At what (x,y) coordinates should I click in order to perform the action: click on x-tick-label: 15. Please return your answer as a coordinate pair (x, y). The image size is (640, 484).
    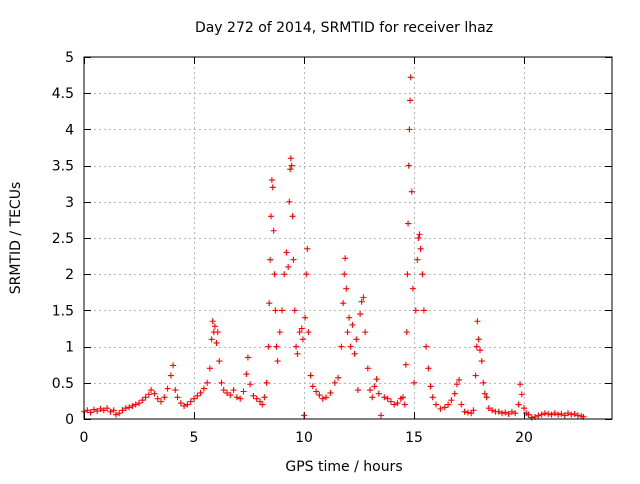
    Looking at the image, I should click on (414, 438).